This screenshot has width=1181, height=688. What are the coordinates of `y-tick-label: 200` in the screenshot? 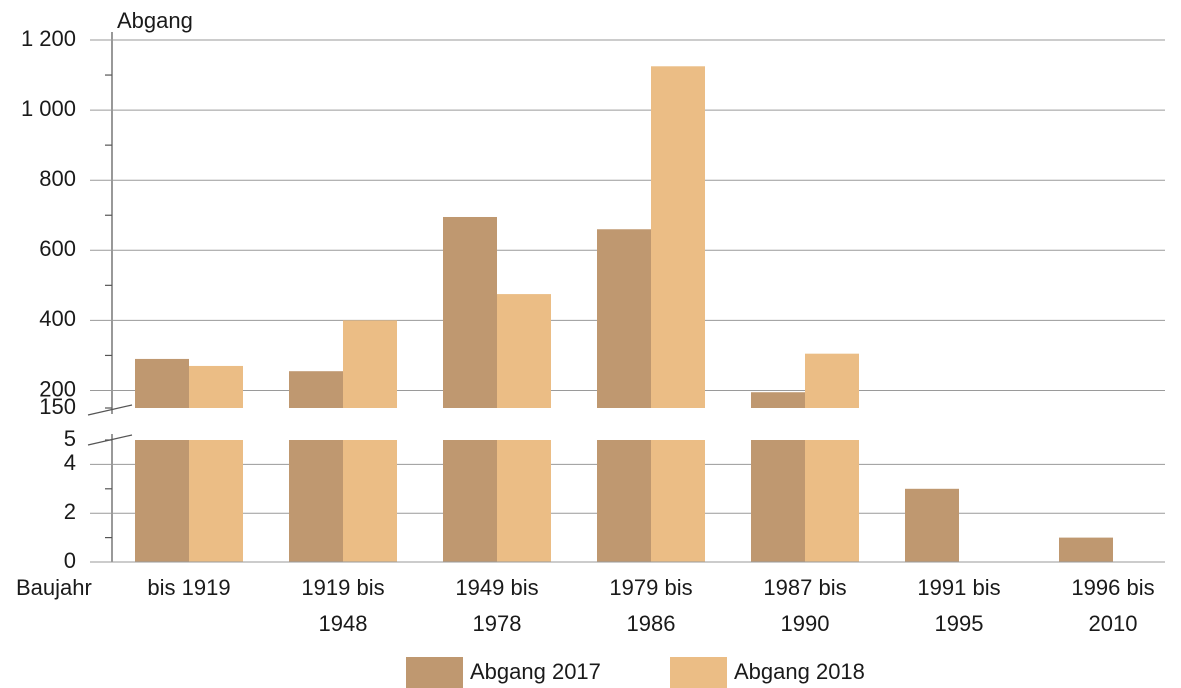 It's located at (57, 388).